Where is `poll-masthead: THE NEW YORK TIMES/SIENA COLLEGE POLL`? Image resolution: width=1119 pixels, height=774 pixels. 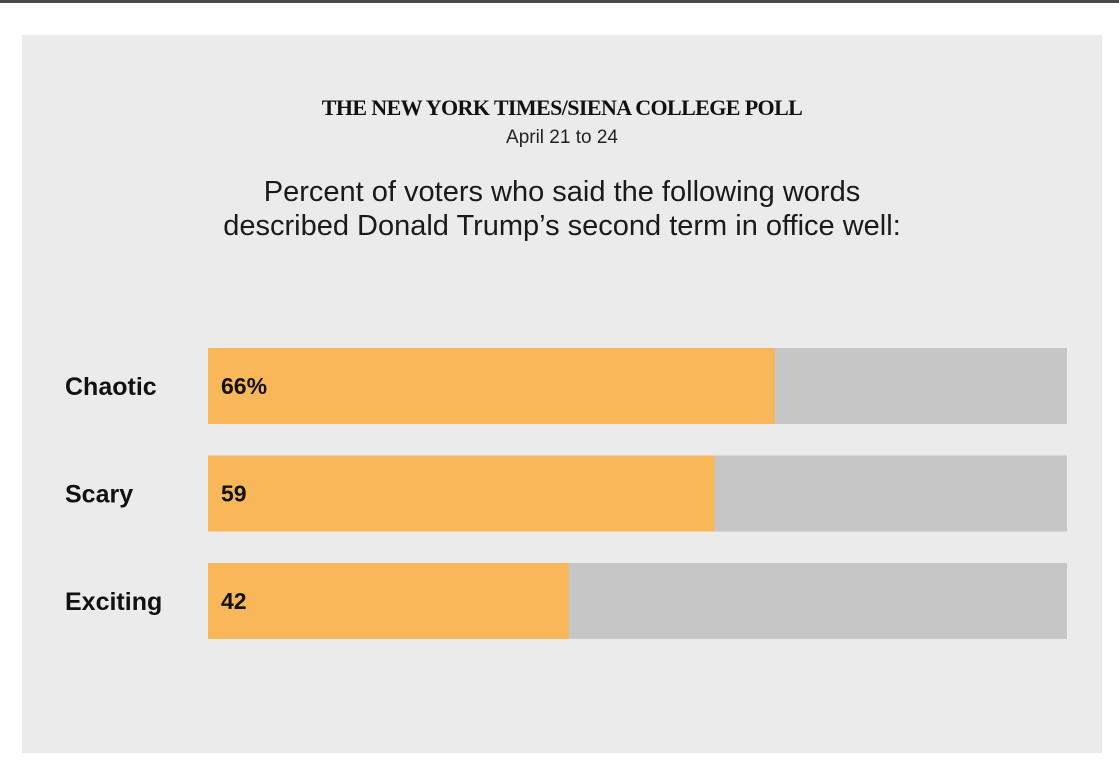 poll-masthead: THE NEW YORK TIMES/SIENA COLLEGE POLL is located at coordinates (562, 107).